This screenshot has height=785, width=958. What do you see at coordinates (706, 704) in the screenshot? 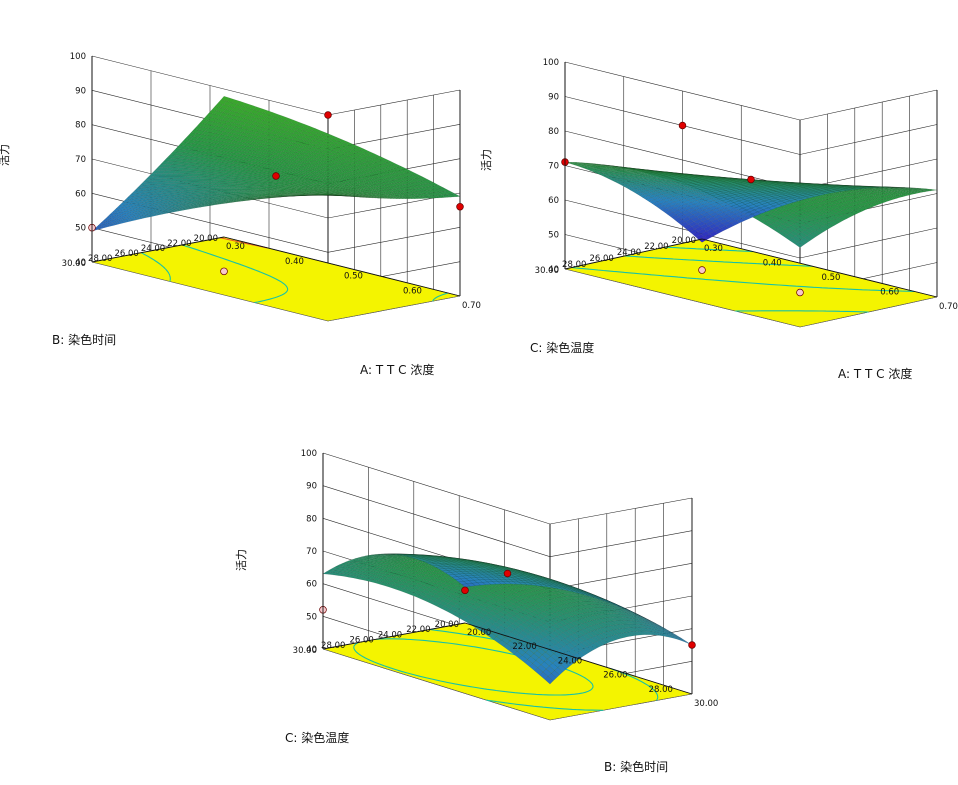
I see `x-tick-label: 30.00` at bounding box center [706, 704].